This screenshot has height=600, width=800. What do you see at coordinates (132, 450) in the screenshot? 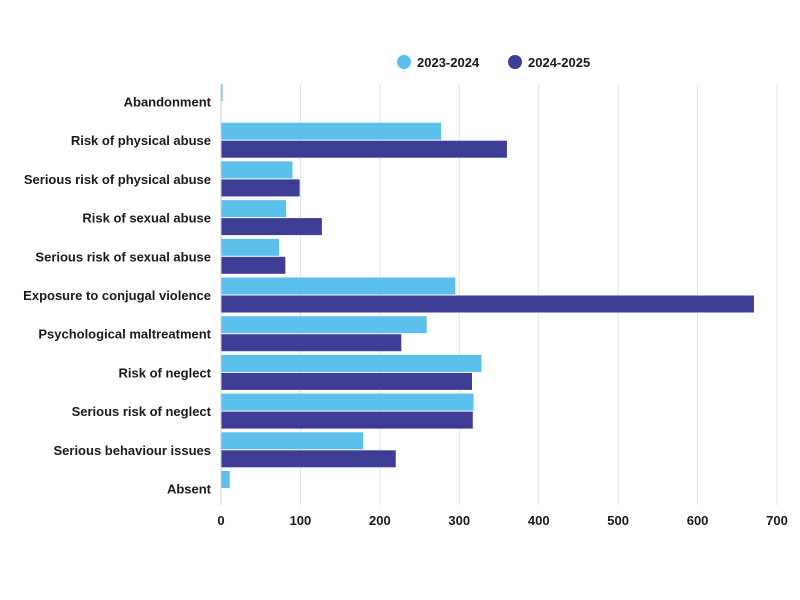
I see `category-label: Serious behaviour issues` at bounding box center [132, 450].